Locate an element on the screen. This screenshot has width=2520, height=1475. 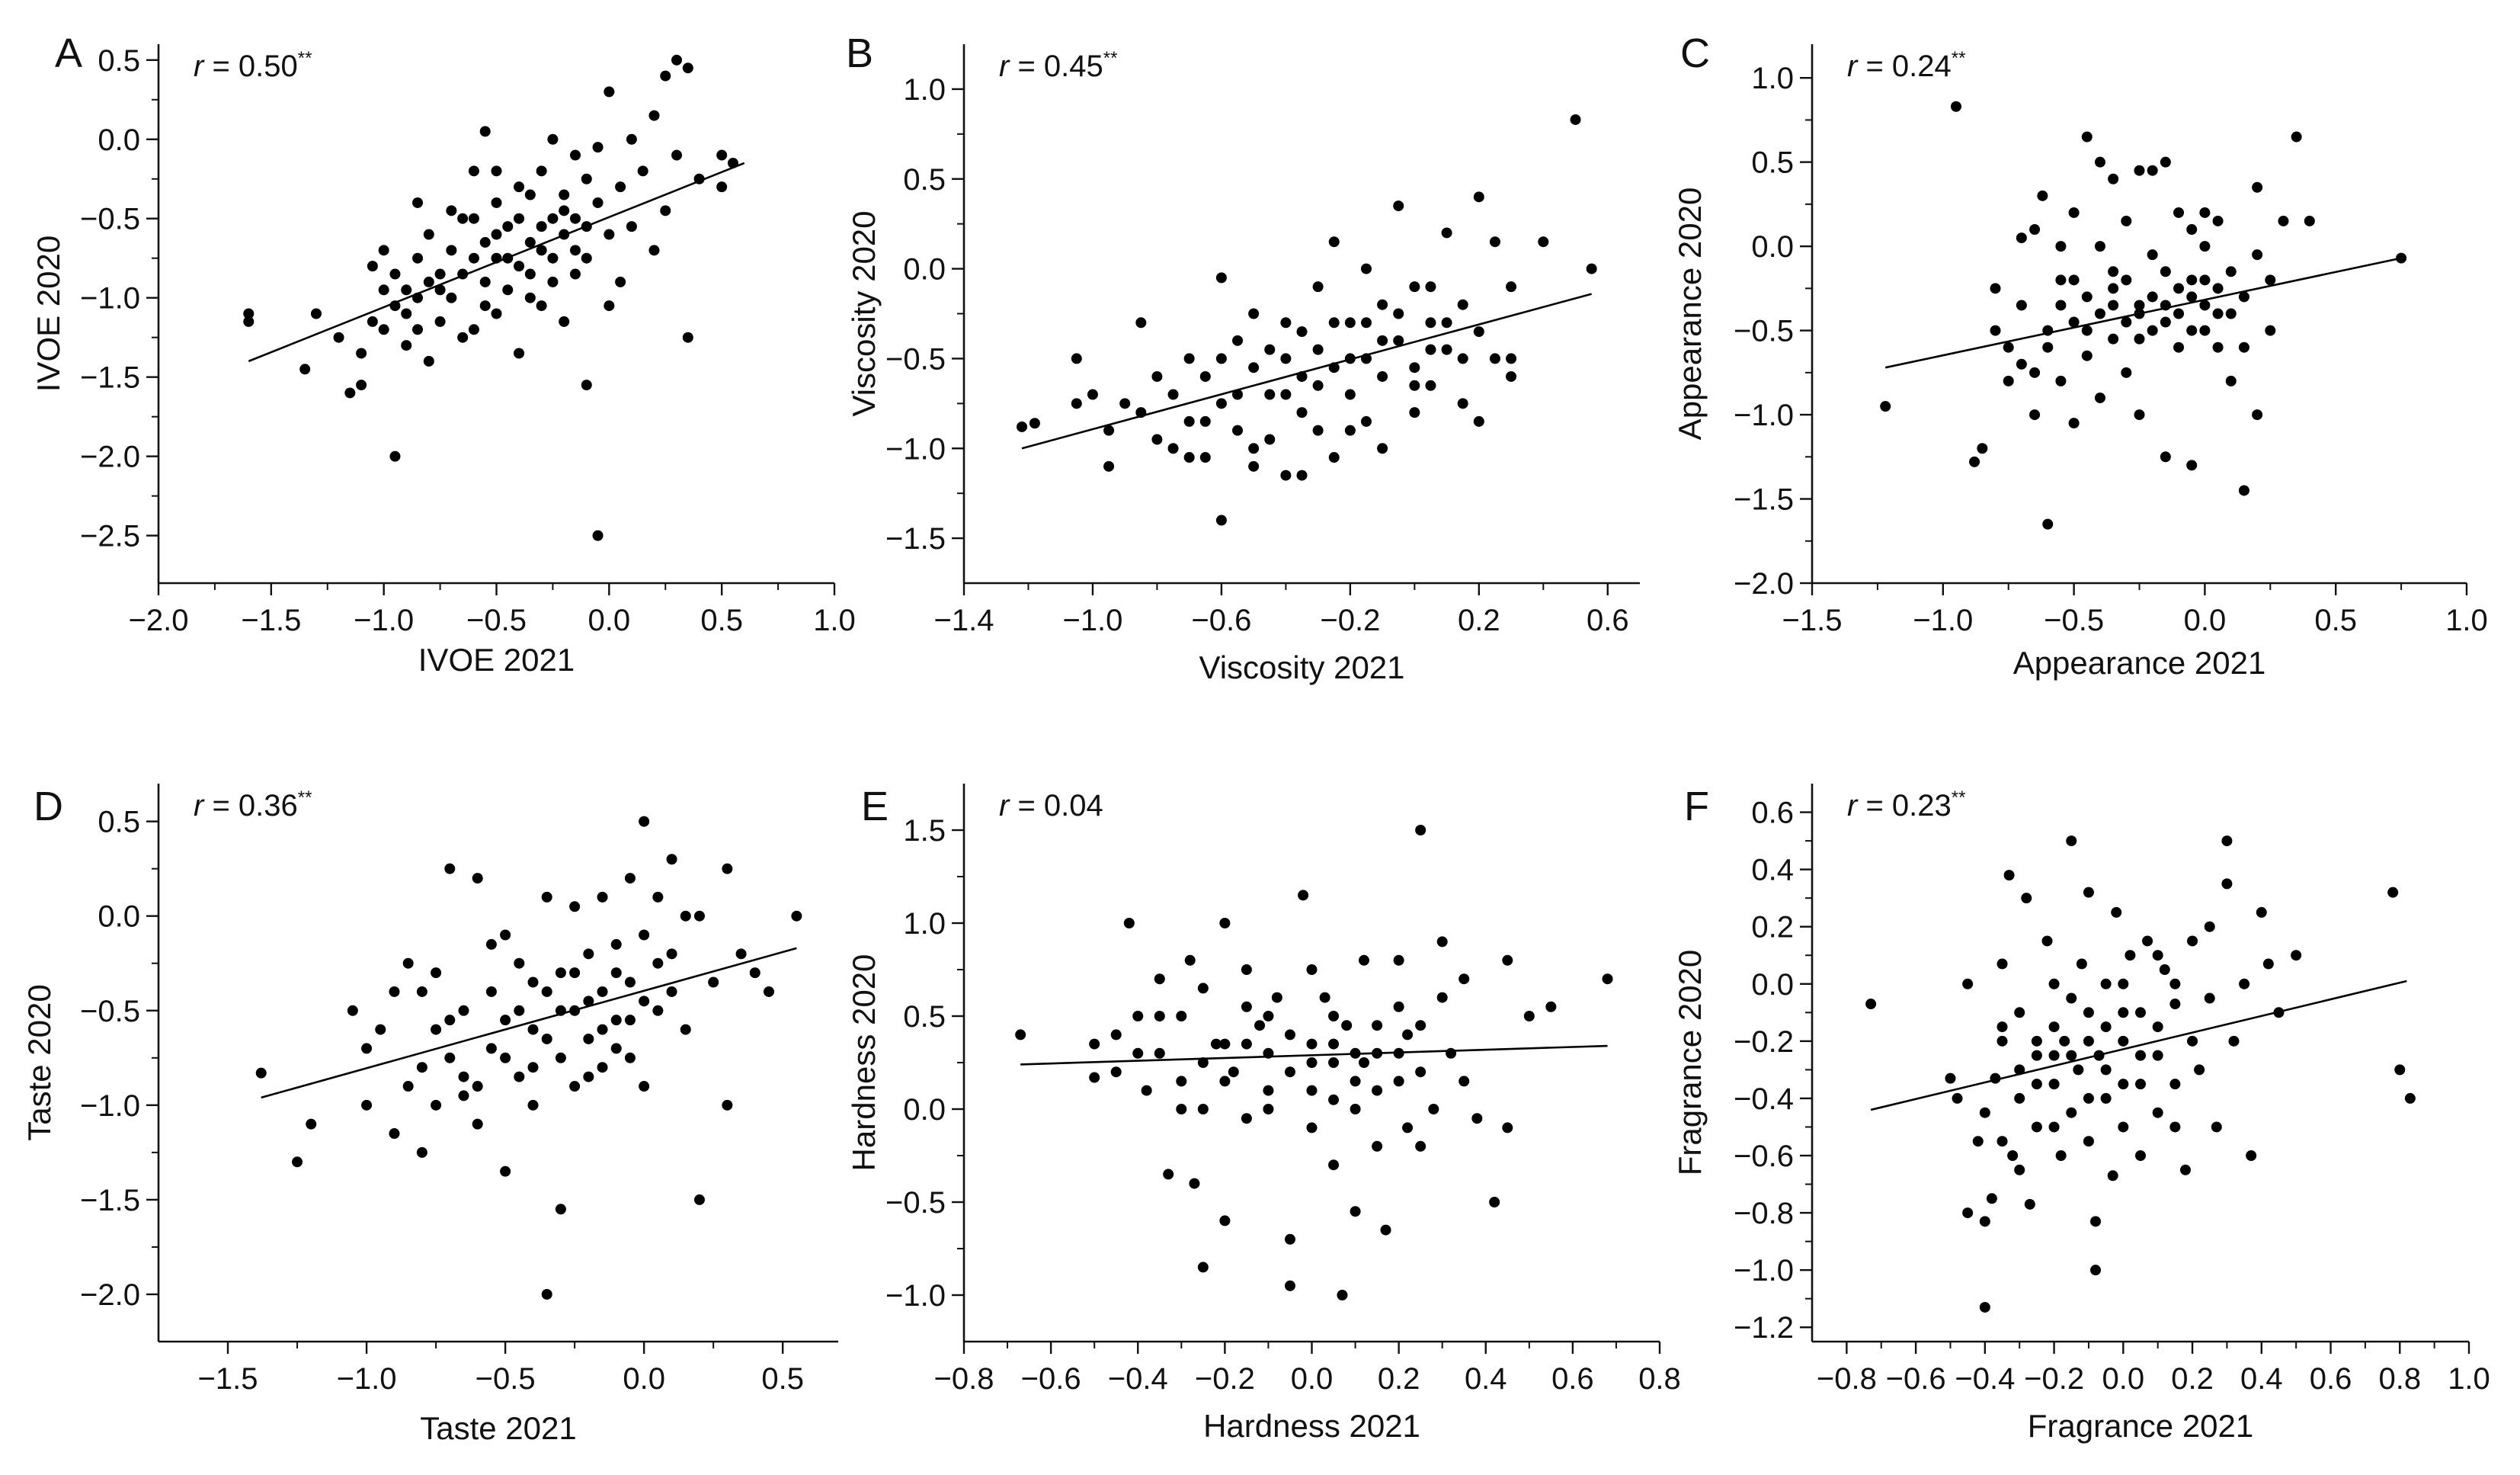
panel-letter: C is located at coordinates (1695, 53).